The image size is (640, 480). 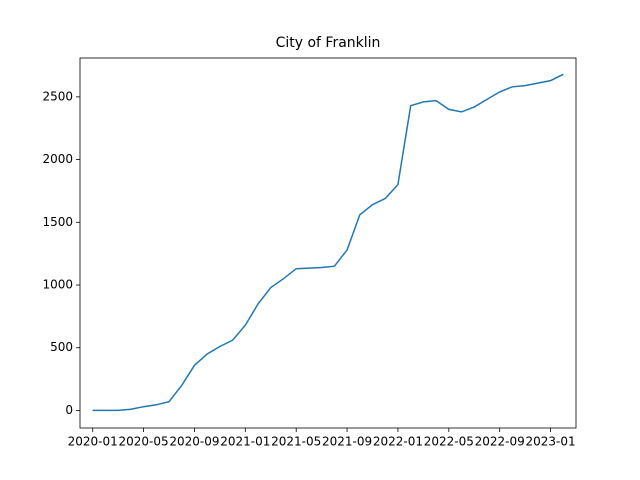 I want to click on x-tick-label: 2022-05, so click(x=449, y=442).